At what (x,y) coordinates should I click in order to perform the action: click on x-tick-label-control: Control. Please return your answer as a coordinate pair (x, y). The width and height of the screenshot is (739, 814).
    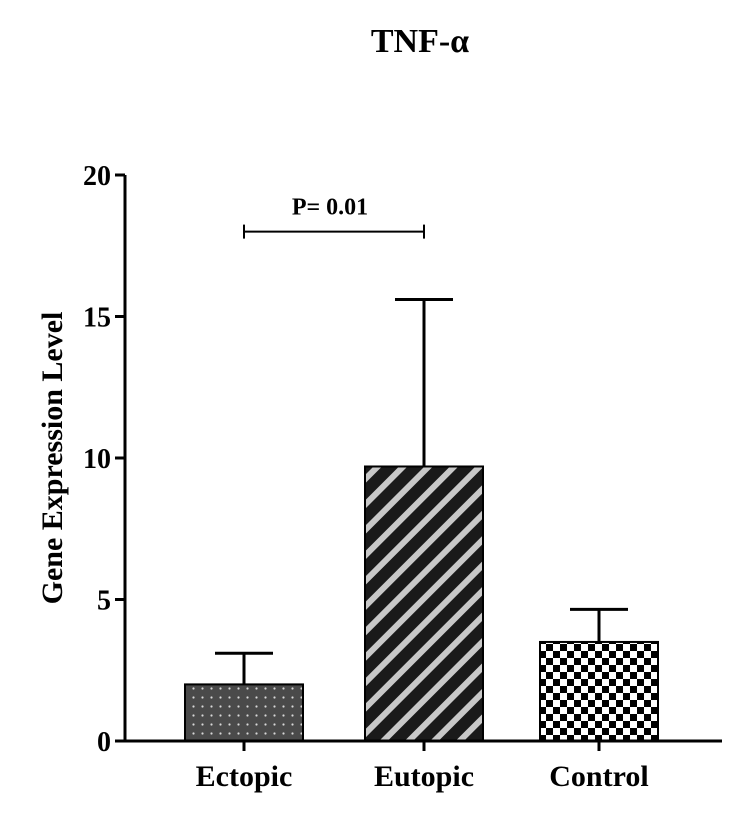
    Looking at the image, I should click on (598, 776).